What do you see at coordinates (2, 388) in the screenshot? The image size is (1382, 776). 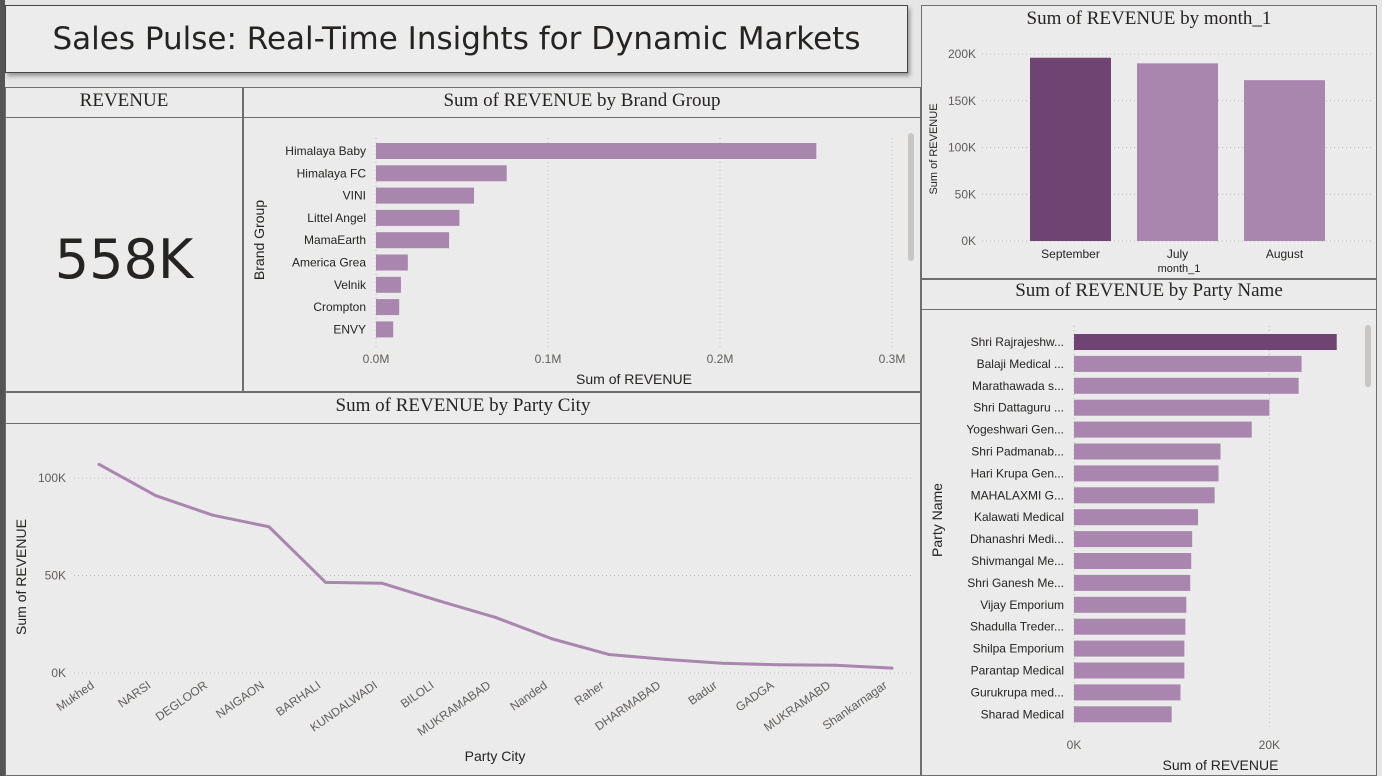 I see `window-edge` at bounding box center [2, 388].